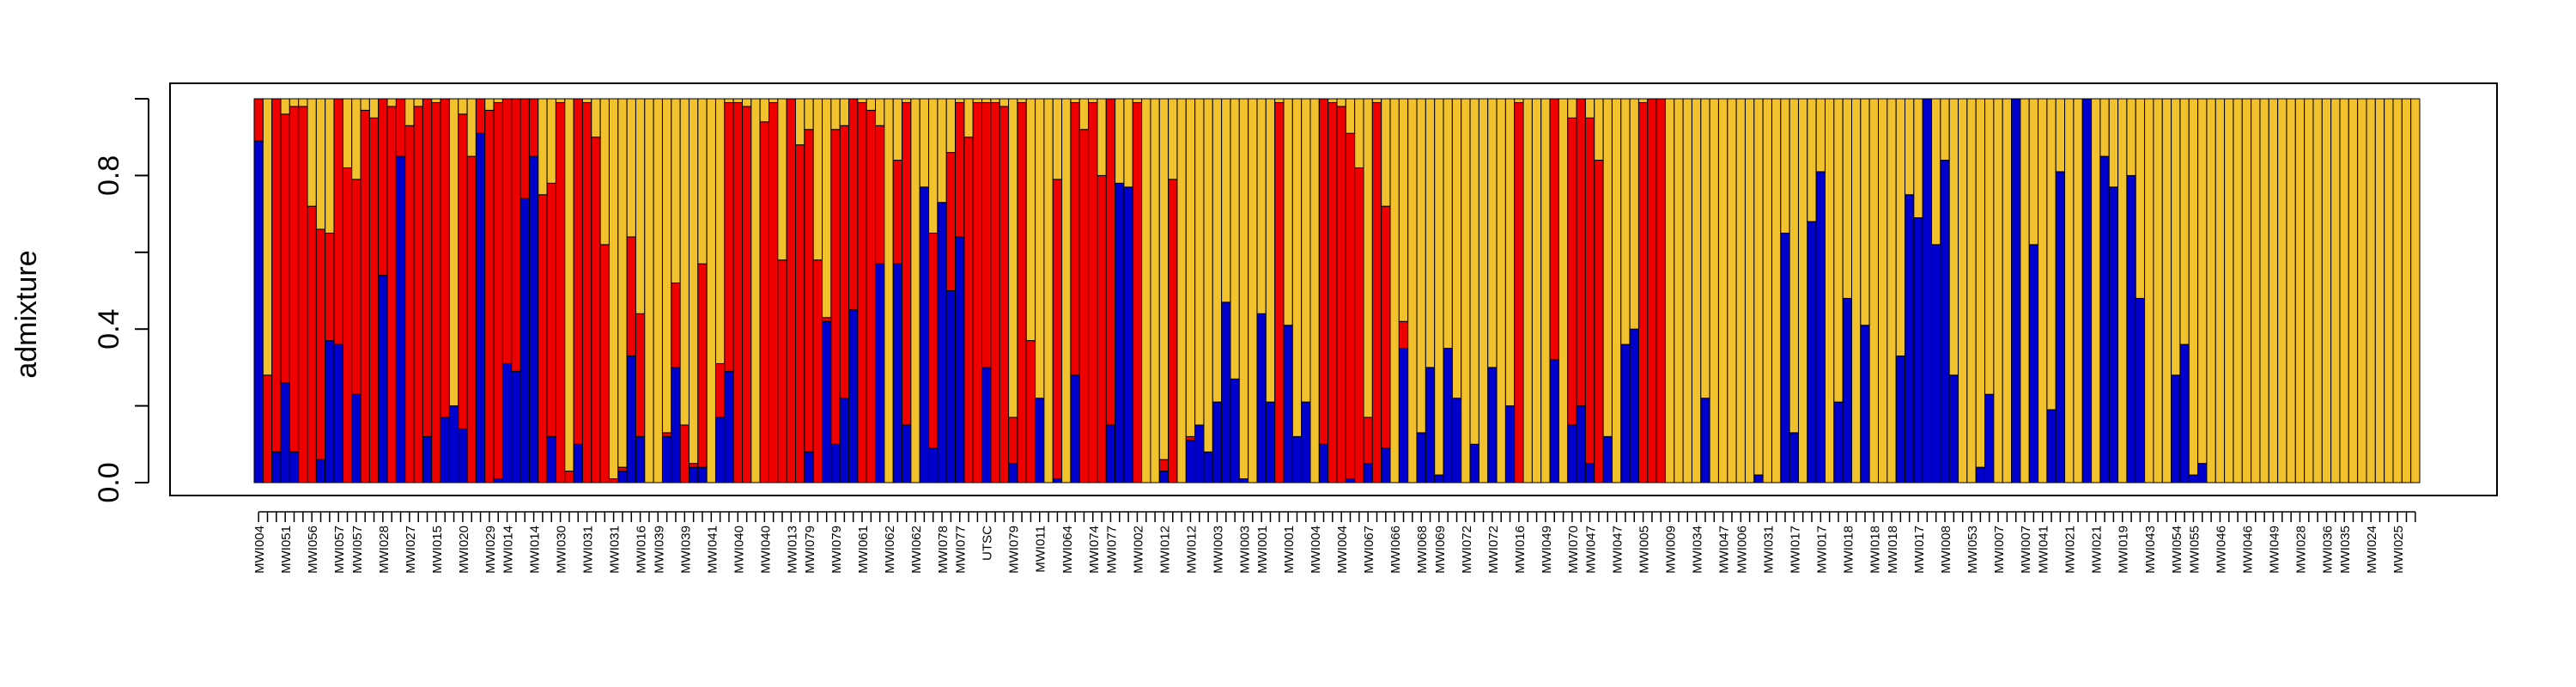 Image resolution: width=2576 pixels, height=687 pixels. What do you see at coordinates (535, 550) in the screenshot?
I see `x-tick-label: MWI014` at bounding box center [535, 550].